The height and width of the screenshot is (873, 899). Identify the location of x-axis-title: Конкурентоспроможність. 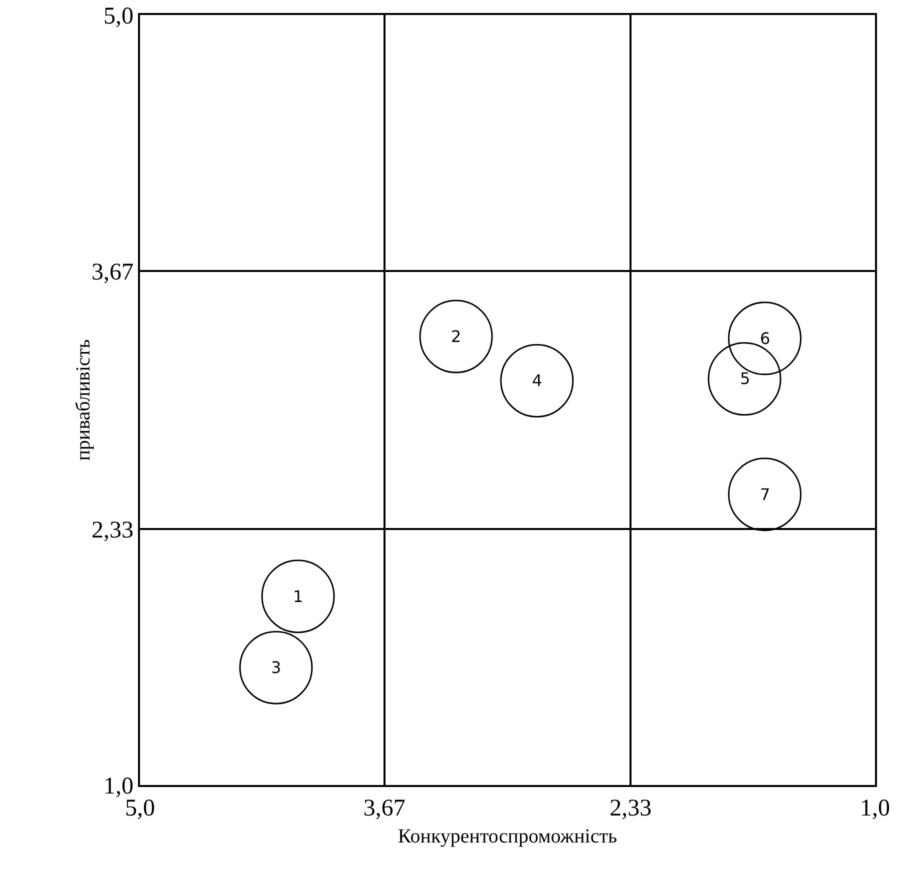
(508, 837).